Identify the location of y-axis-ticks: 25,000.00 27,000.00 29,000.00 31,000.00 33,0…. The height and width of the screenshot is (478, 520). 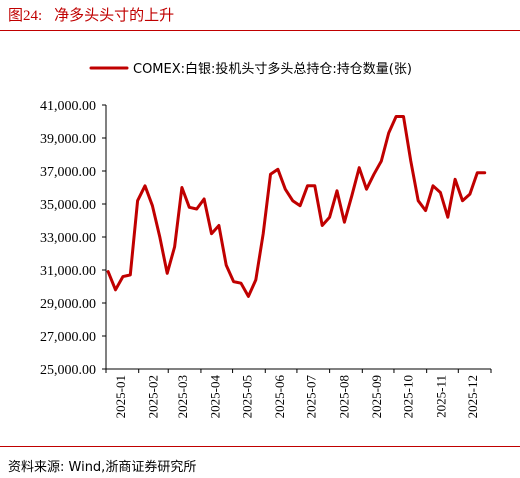
(73, 238).